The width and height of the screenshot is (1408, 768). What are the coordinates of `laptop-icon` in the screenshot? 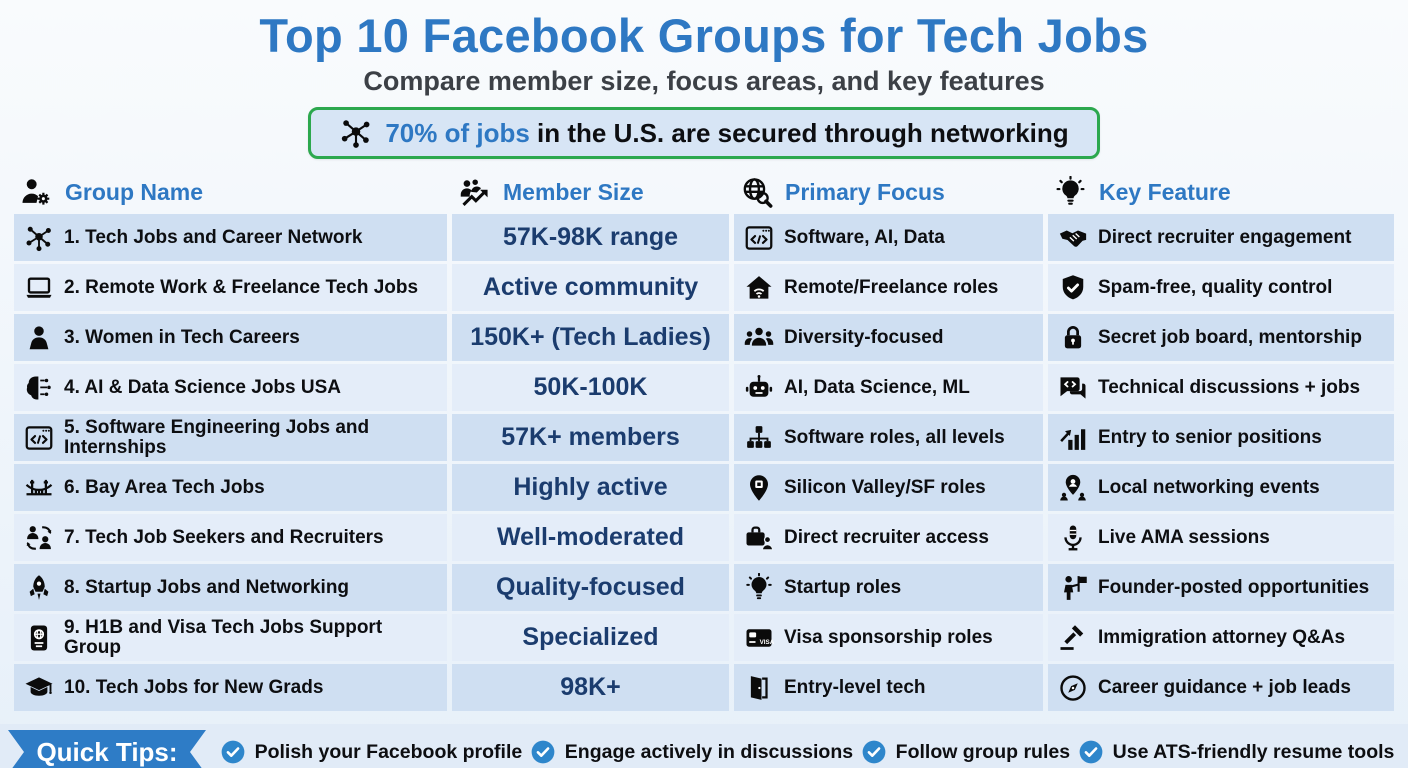 It's located at (39, 288).